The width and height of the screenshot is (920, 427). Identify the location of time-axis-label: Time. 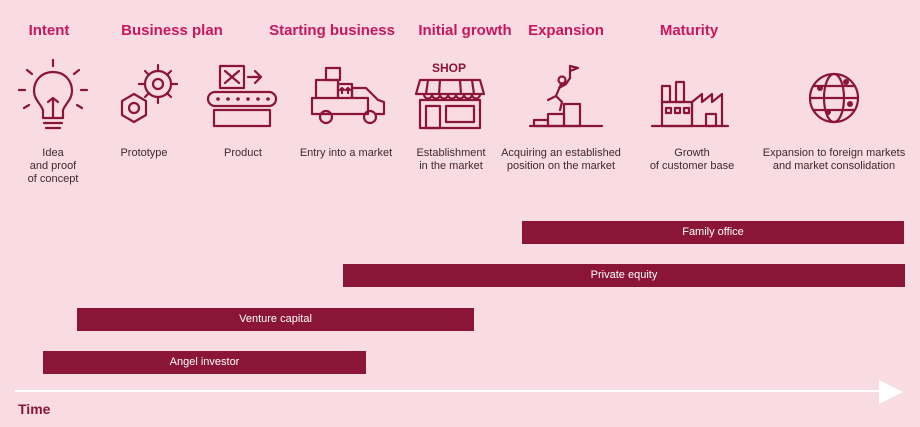
(34, 409).